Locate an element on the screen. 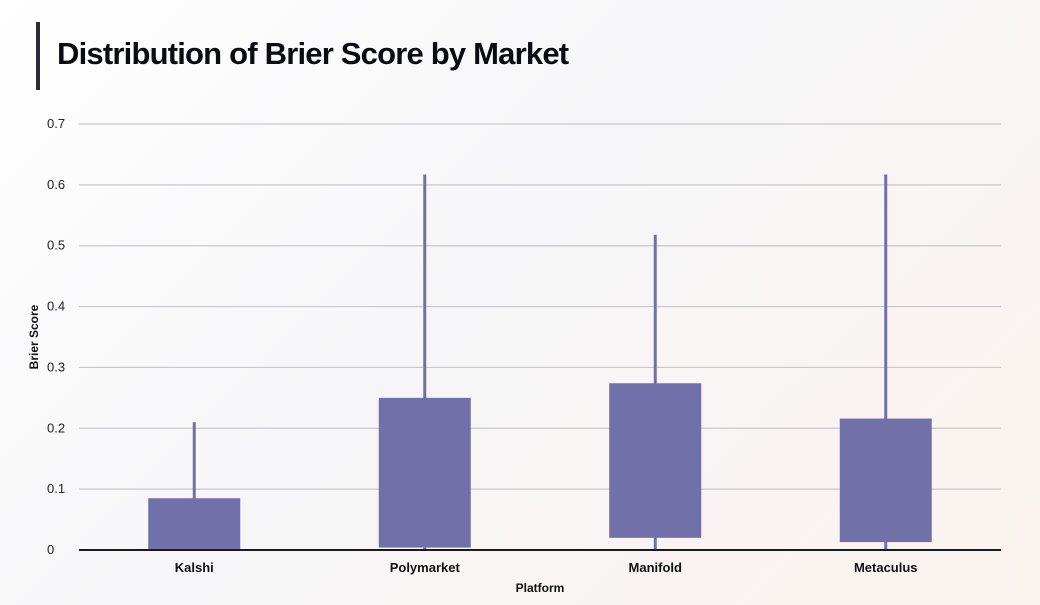 This screenshot has height=605, width=1040. chart-title: Distribution of Brier Score by Market is located at coordinates (313, 53).